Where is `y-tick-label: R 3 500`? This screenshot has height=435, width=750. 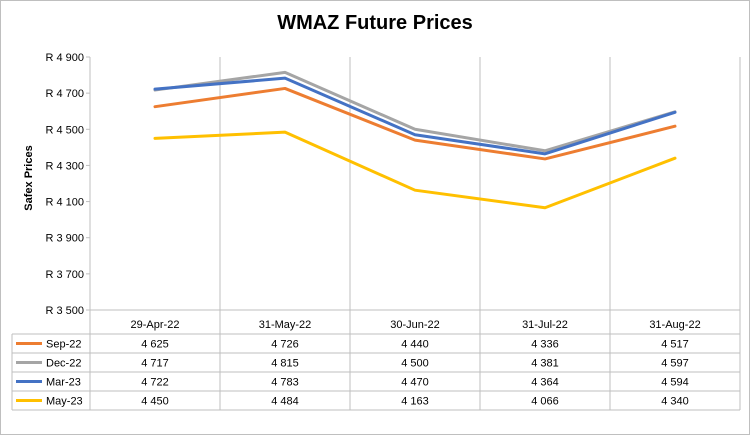
y-tick-label: R 3 500 is located at coordinates (64, 311).